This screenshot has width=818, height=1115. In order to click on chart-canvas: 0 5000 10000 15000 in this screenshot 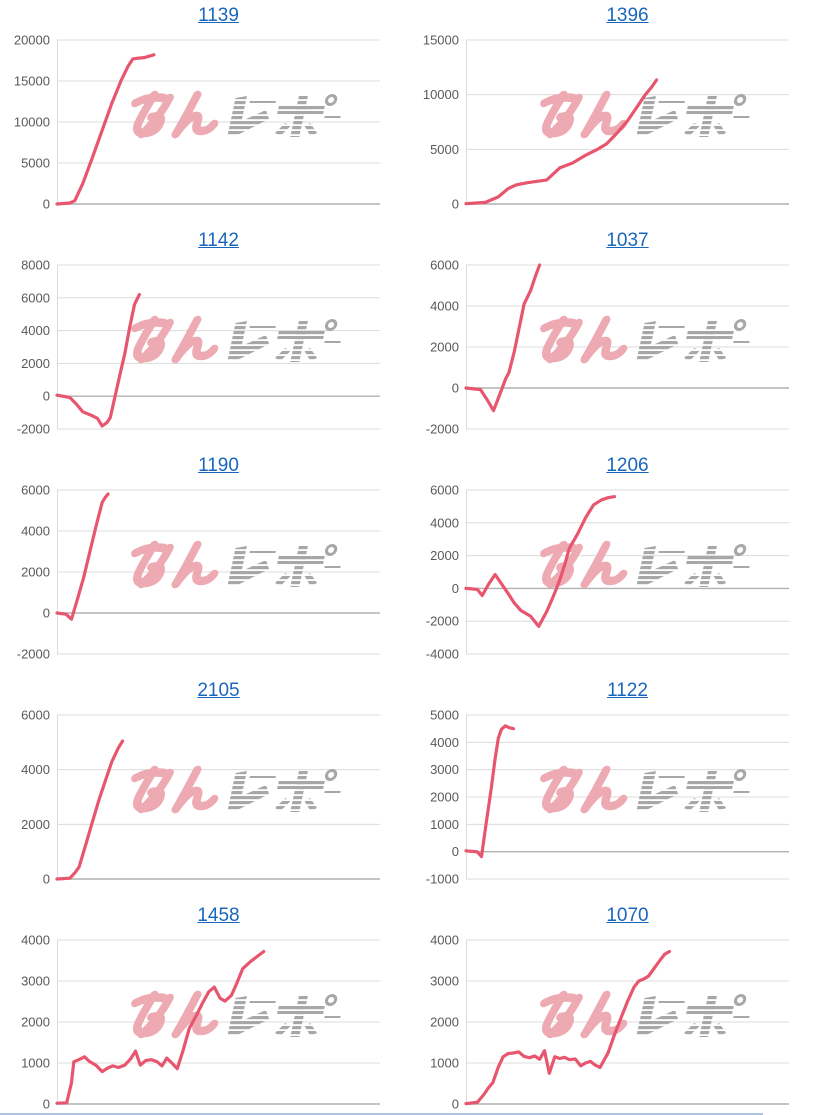, I will do `click(606, 122)`.